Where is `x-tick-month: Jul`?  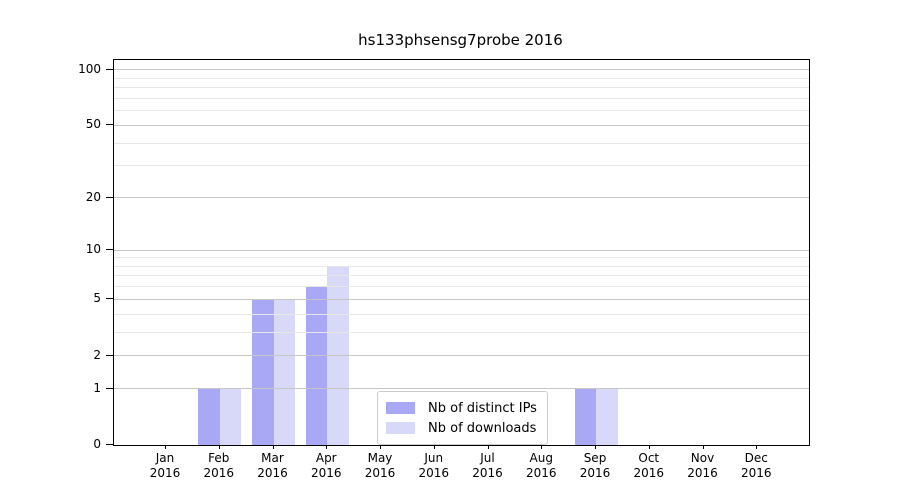 x-tick-month: Jul is located at coordinates (487, 458).